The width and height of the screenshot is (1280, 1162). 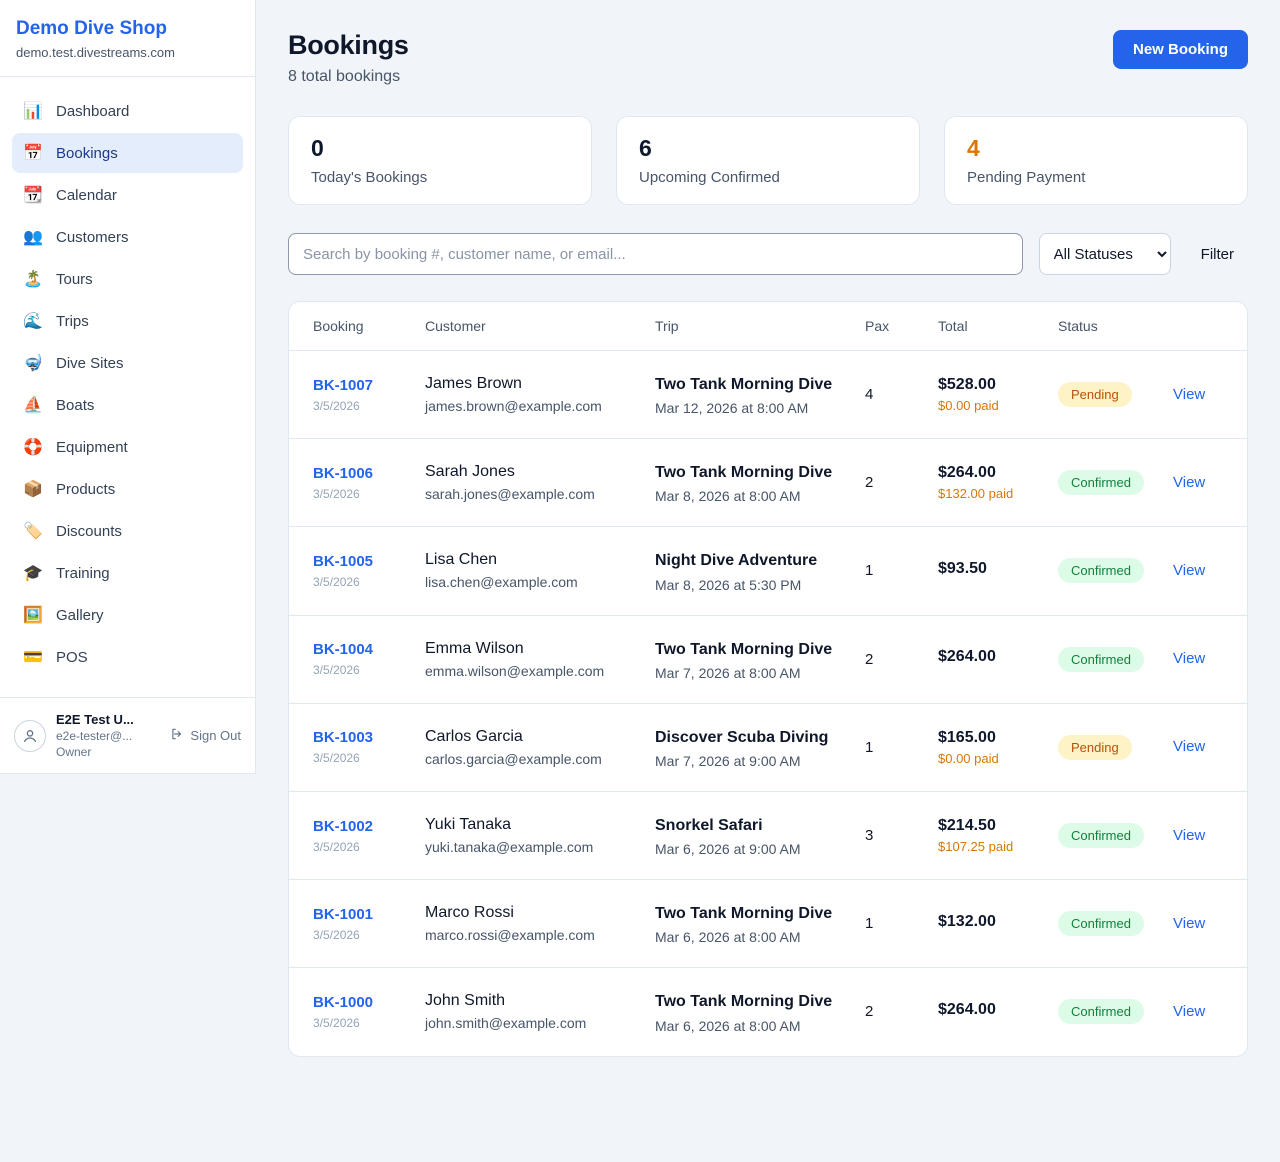 What do you see at coordinates (1217, 254) in the screenshot?
I see `filter-button: Filter` at bounding box center [1217, 254].